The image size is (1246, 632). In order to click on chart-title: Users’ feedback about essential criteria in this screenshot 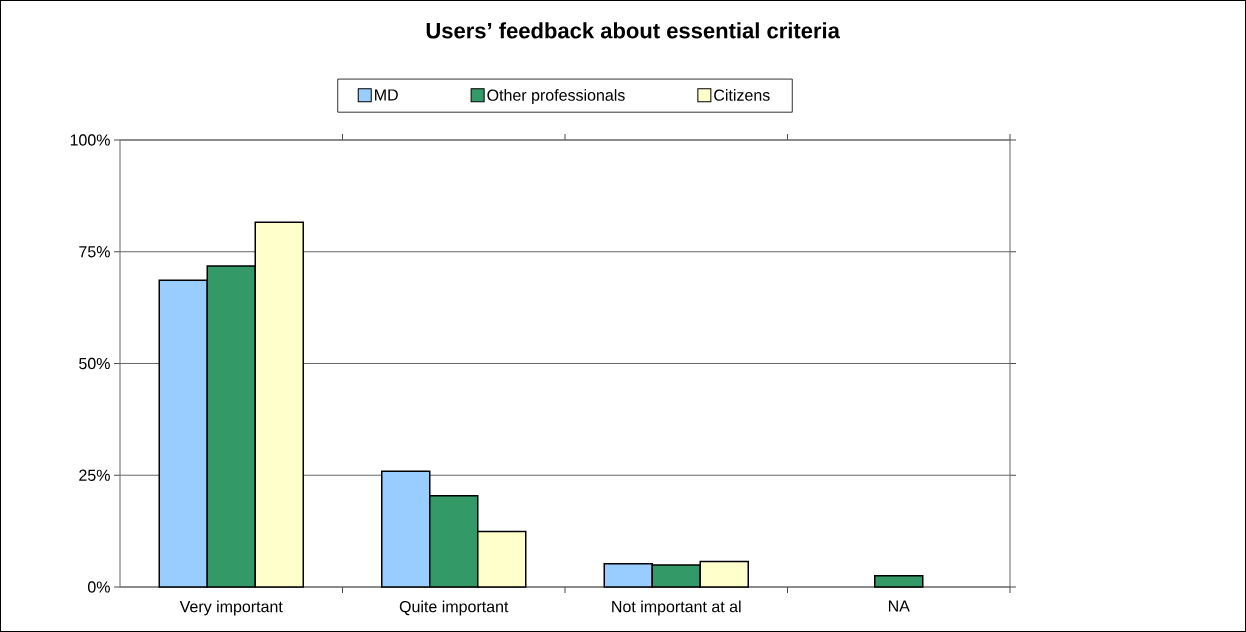, I will do `click(633, 30)`.